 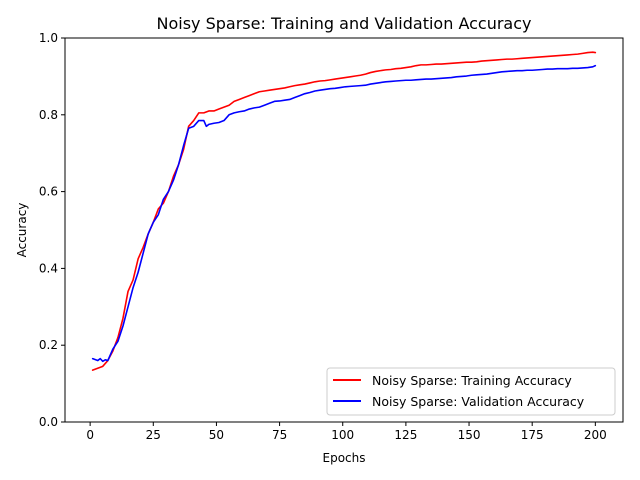 What do you see at coordinates (52, 230) in the screenshot?
I see `y-axis: 0.0 0.2 0.4 0.6 0.8 1.0` at bounding box center [52, 230].